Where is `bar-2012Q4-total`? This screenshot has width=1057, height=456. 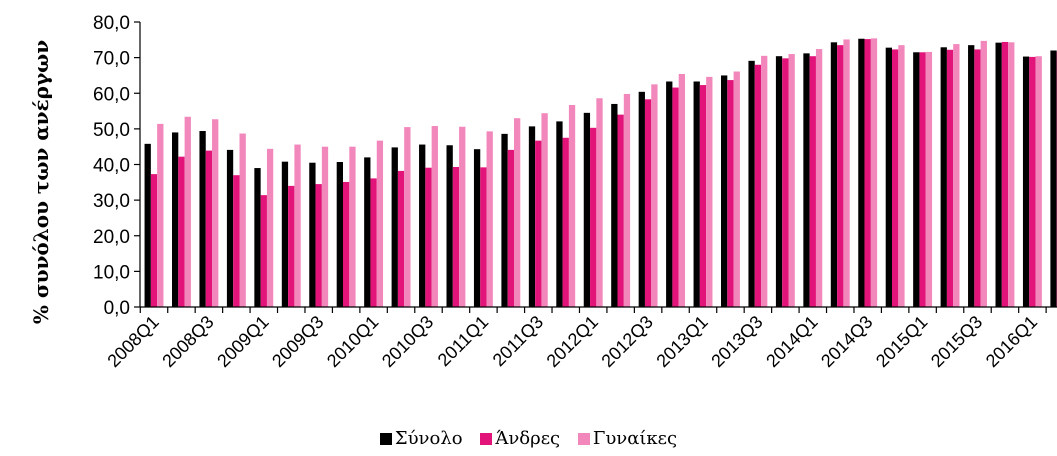 bar-2012Q4-total is located at coordinates (669, 194).